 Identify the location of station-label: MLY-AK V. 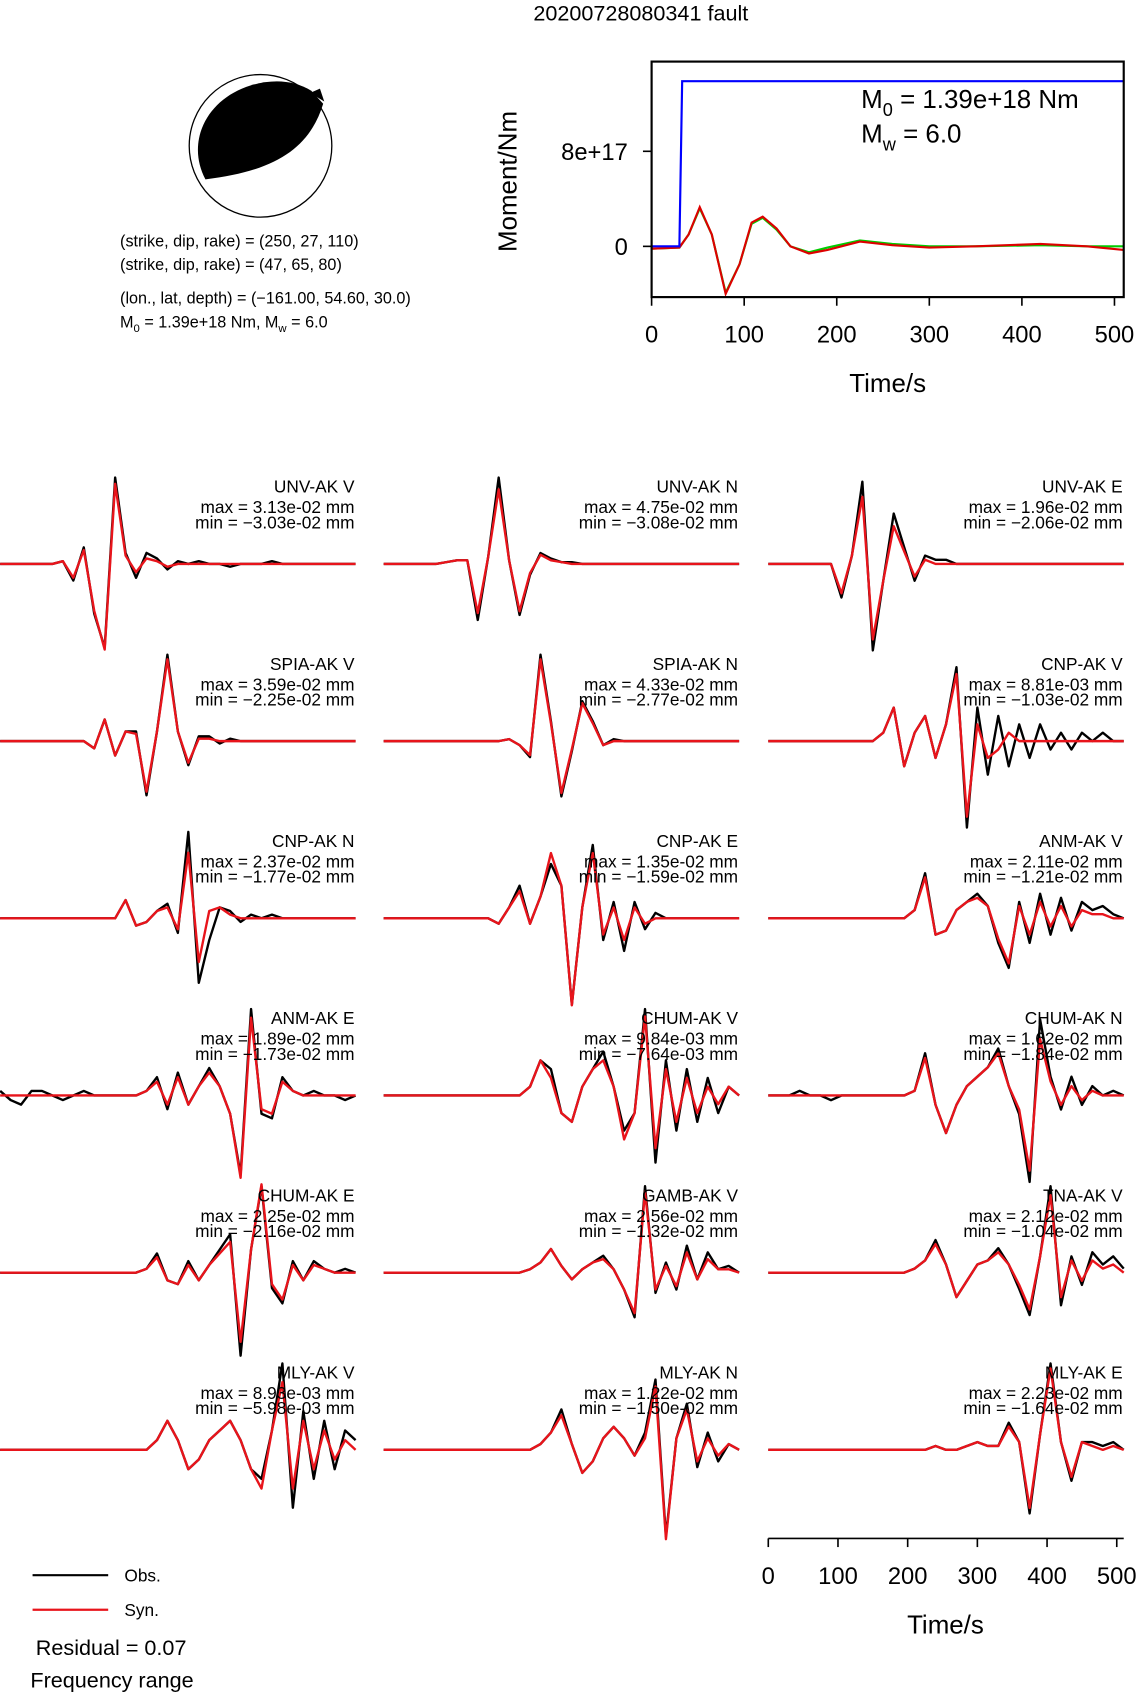
(316, 1373).